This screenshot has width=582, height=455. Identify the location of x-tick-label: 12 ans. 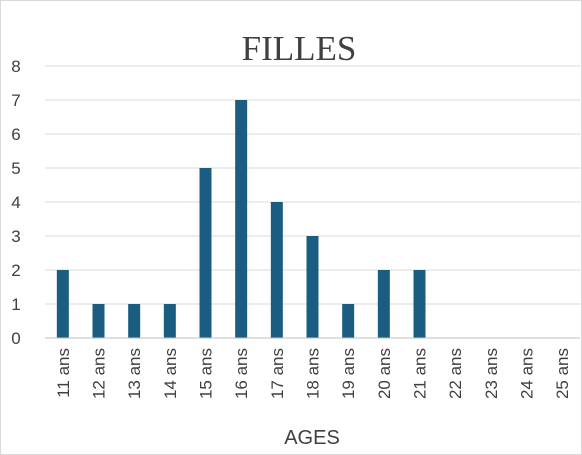
(99, 373).